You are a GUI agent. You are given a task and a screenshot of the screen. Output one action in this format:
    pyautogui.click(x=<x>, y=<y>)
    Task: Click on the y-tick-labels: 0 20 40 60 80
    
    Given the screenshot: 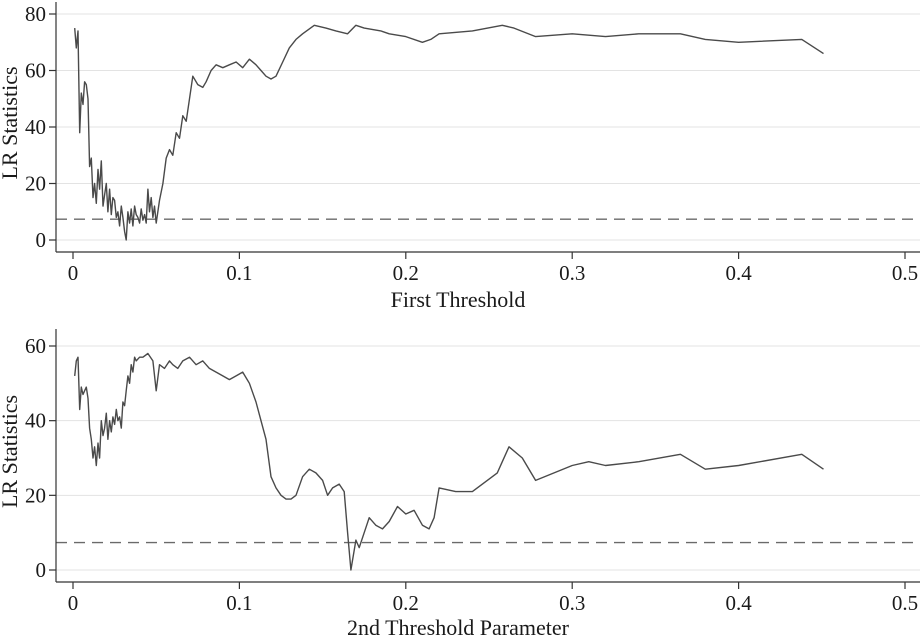 What is the action you would take?
    pyautogui.click(x=35, y=127)
    